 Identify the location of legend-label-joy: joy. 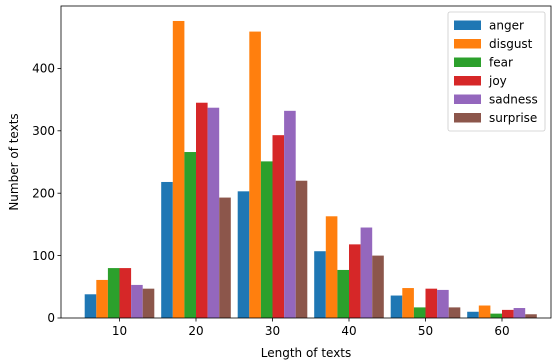
(497, 81).